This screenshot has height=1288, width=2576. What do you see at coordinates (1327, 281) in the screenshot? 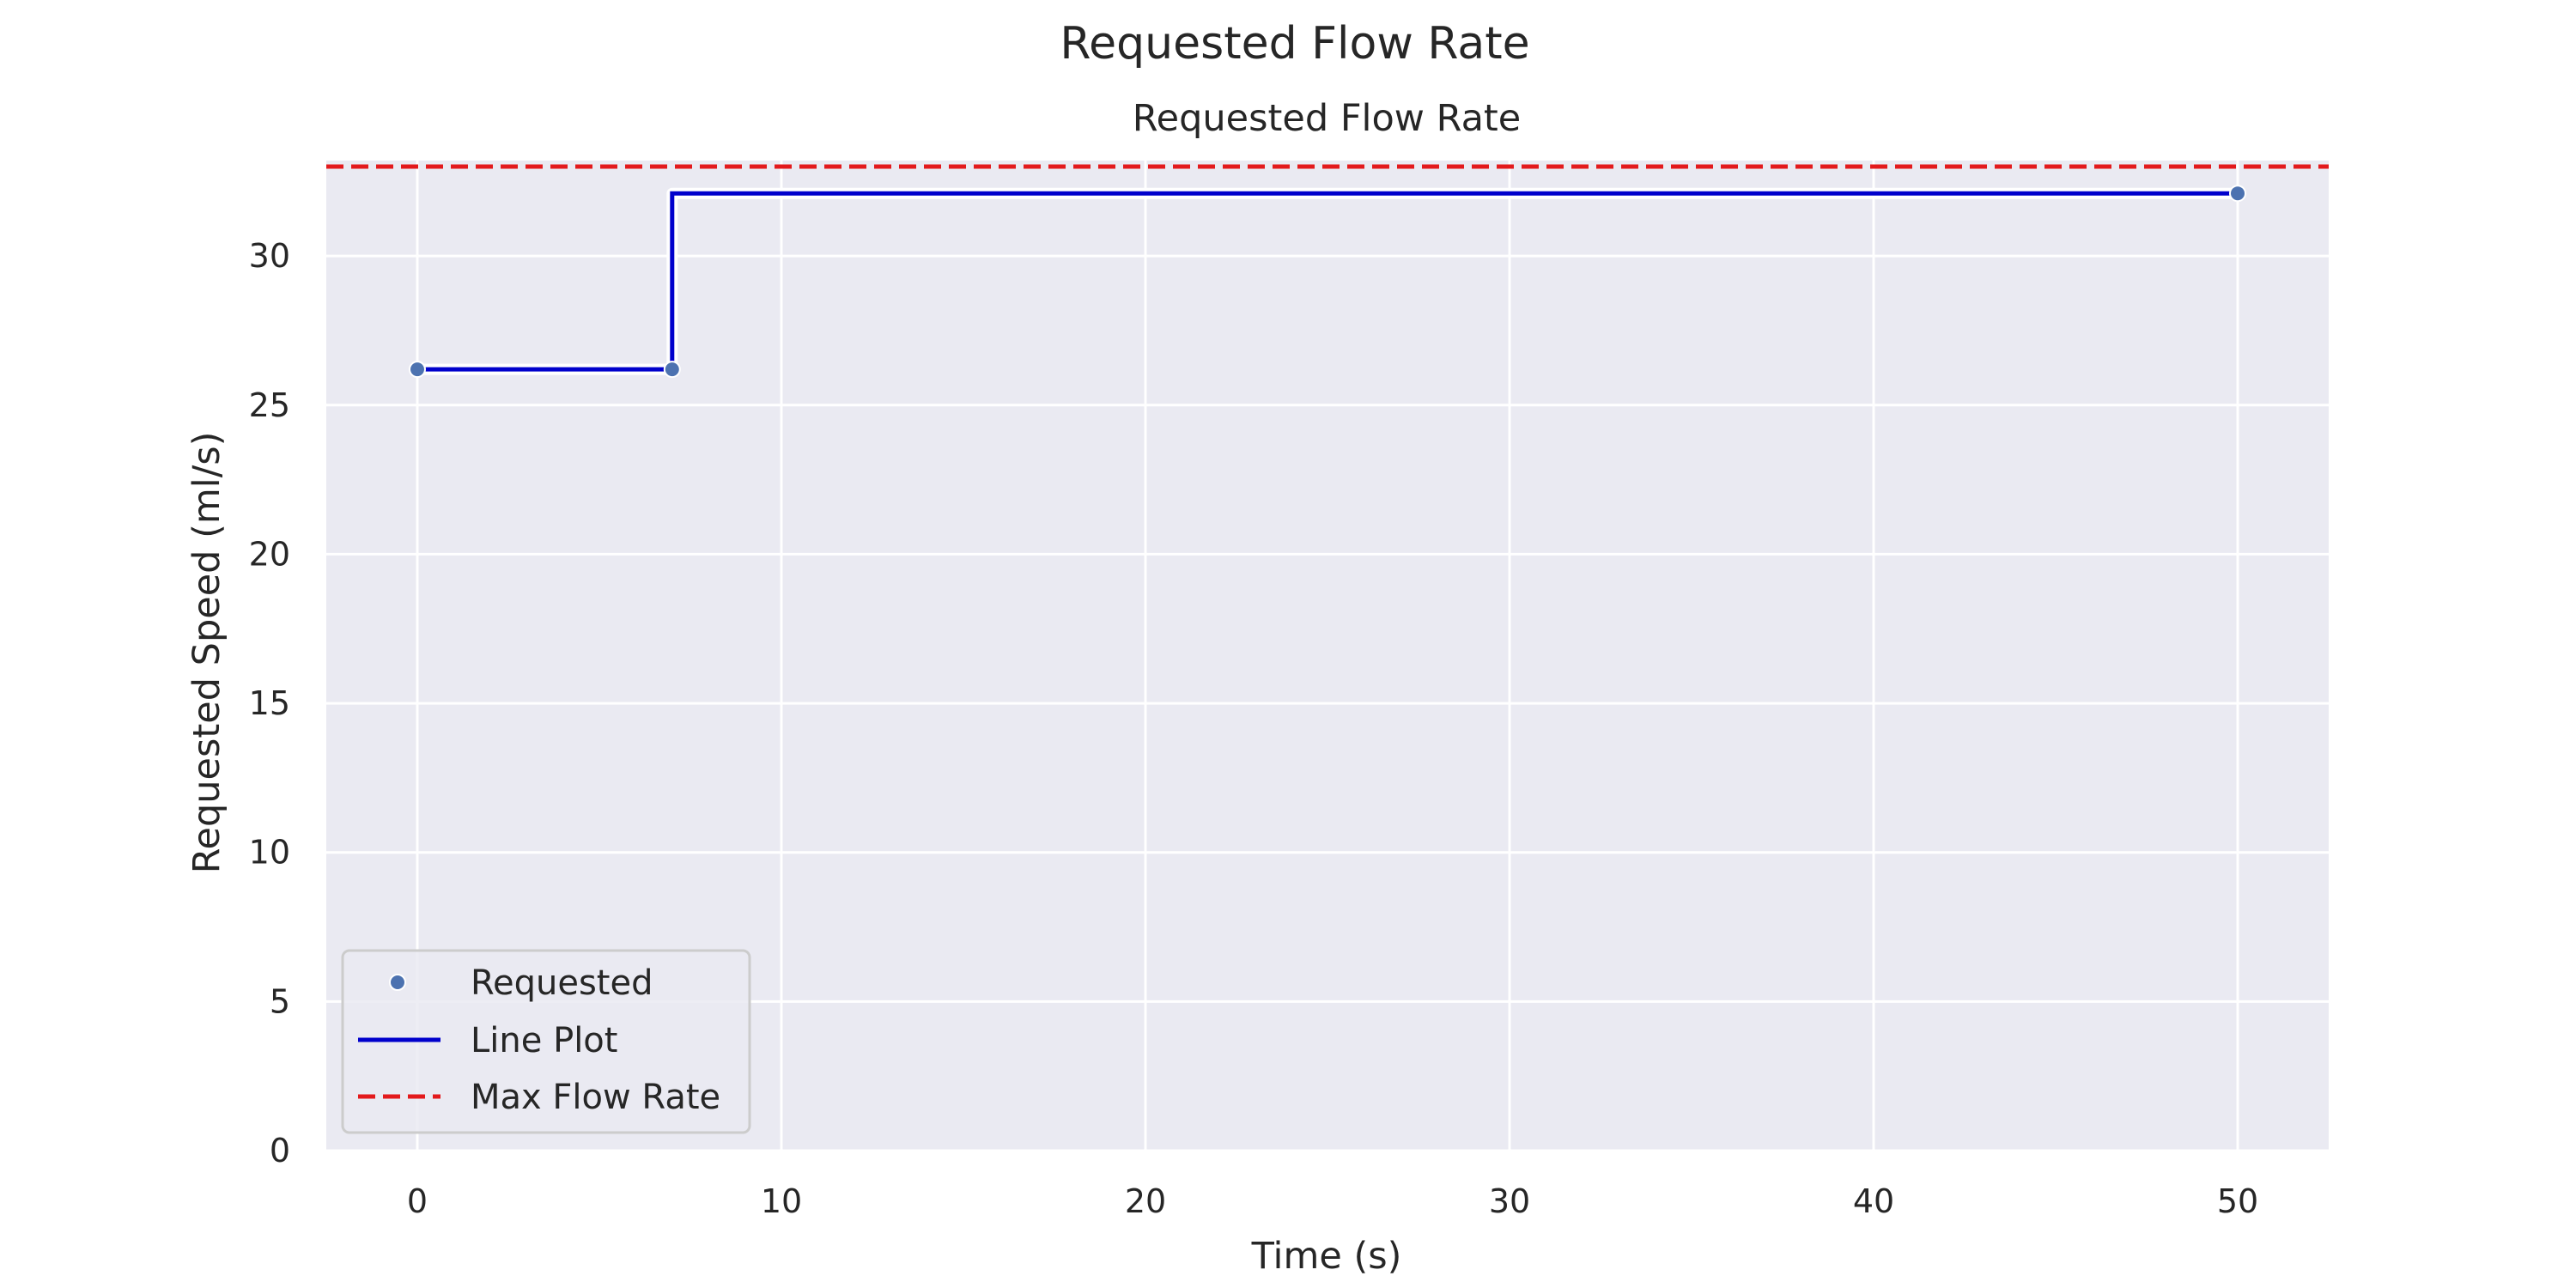
I see `line-plot-series` at bounding box center [1327, 281].